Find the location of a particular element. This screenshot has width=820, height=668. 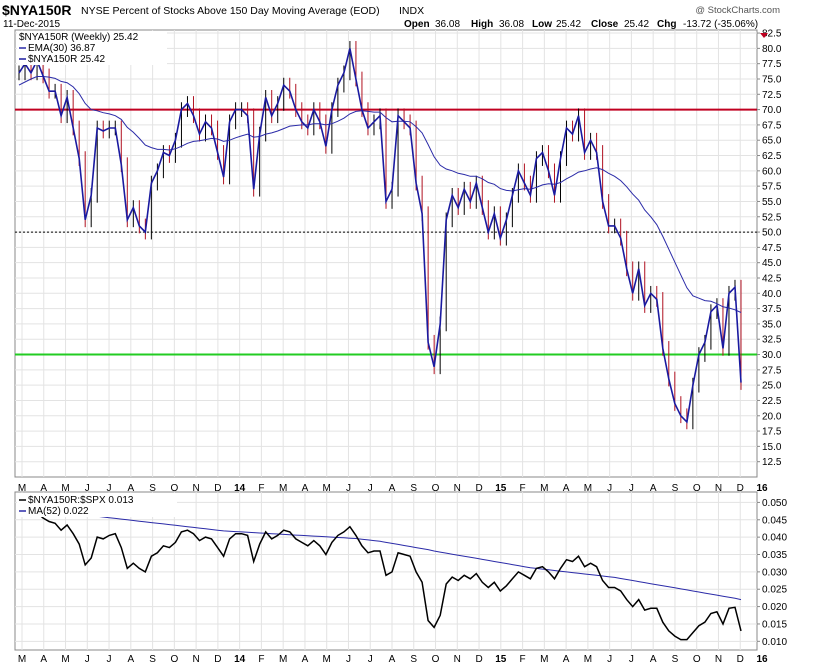

y-tick-label: 0.045 is located at coordinates (774, 520).